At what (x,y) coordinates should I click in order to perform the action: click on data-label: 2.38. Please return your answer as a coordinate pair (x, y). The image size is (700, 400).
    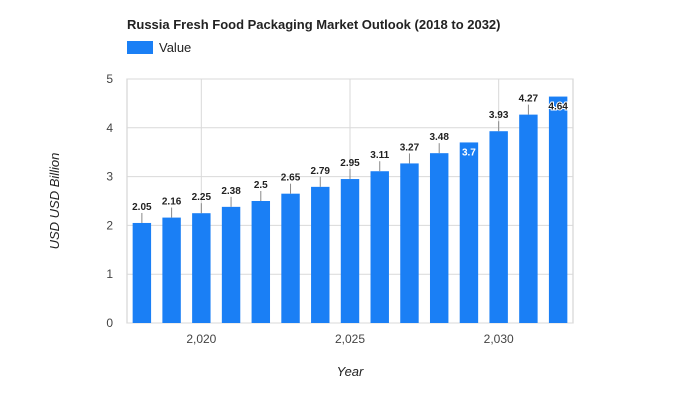
    Looking at the image, I should click on (231, 191).